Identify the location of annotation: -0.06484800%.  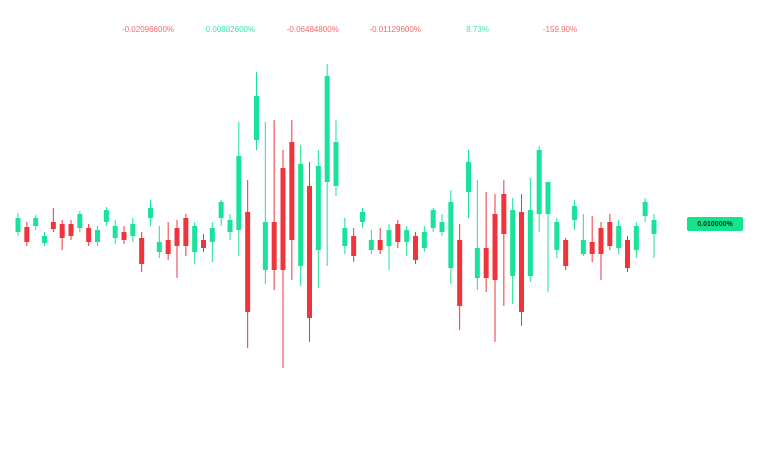
(313, 29).